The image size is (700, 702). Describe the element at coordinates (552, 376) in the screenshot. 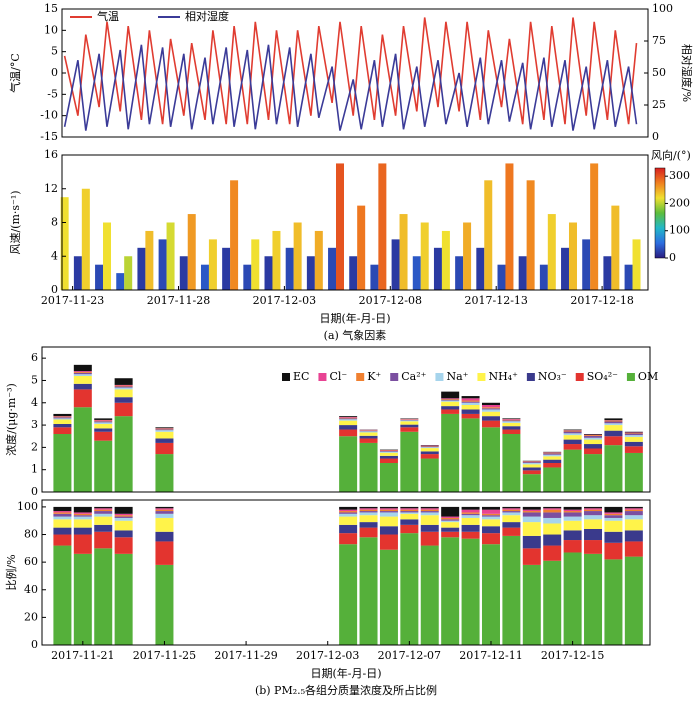

I see `legend-label: NO₃⁻` at that location.